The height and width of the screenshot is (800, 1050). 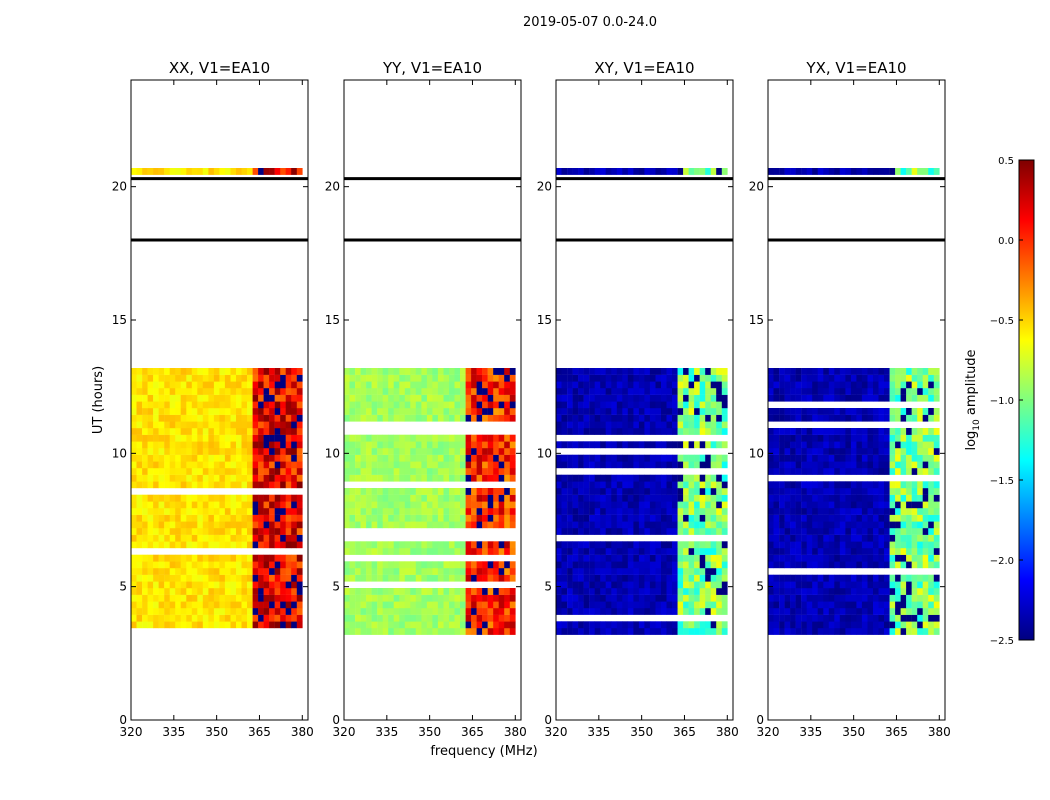 I want to click on y-tick-label: 0, so click(x=123, y=720).